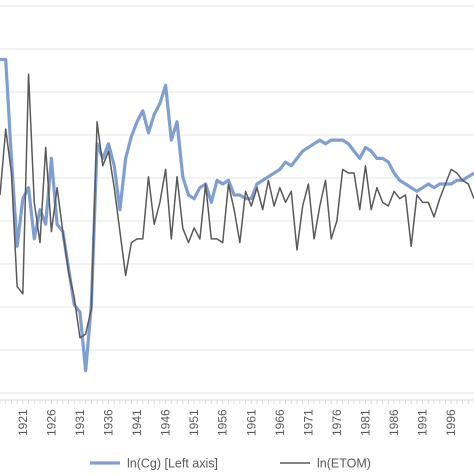 This screenshot has width=474, height=474. I want to click on x-tick-label: 1951, so click(194, 422).